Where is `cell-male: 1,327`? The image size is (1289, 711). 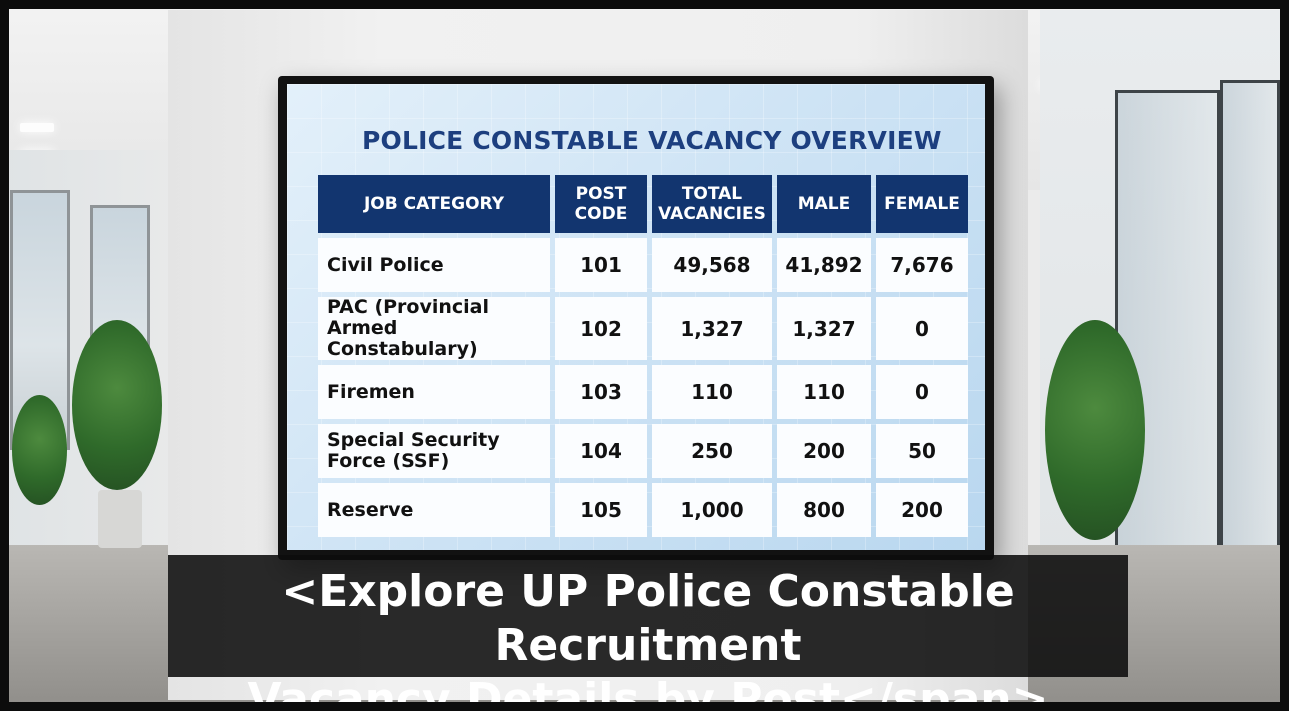 cell-male: 1,327 is located at coordinates (824, 328).